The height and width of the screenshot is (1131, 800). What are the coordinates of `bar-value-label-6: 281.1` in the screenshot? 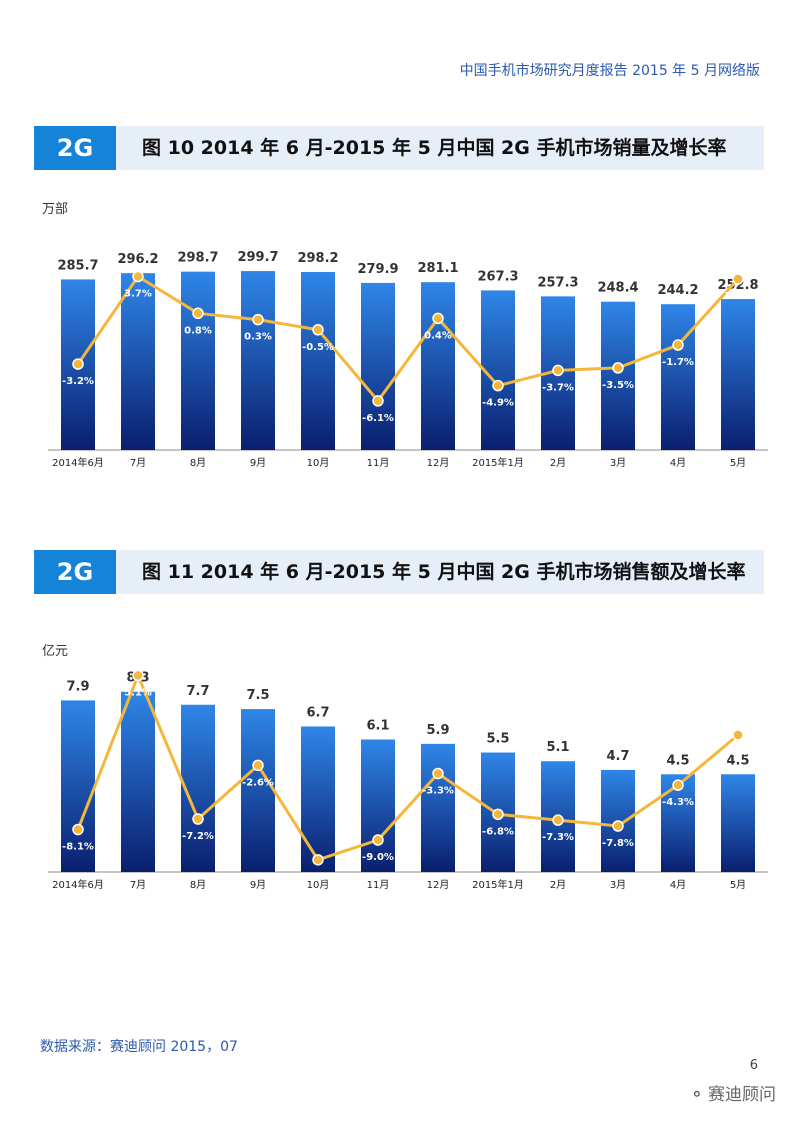 It's located at (437, 268).